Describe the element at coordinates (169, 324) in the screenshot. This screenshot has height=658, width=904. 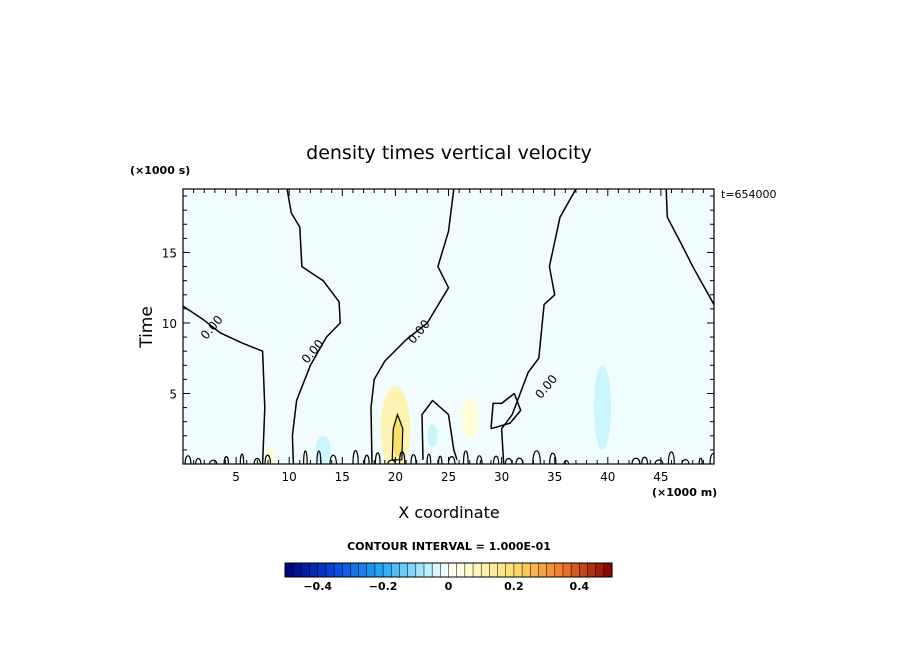
I see `y-tick-label: 10` at that location.